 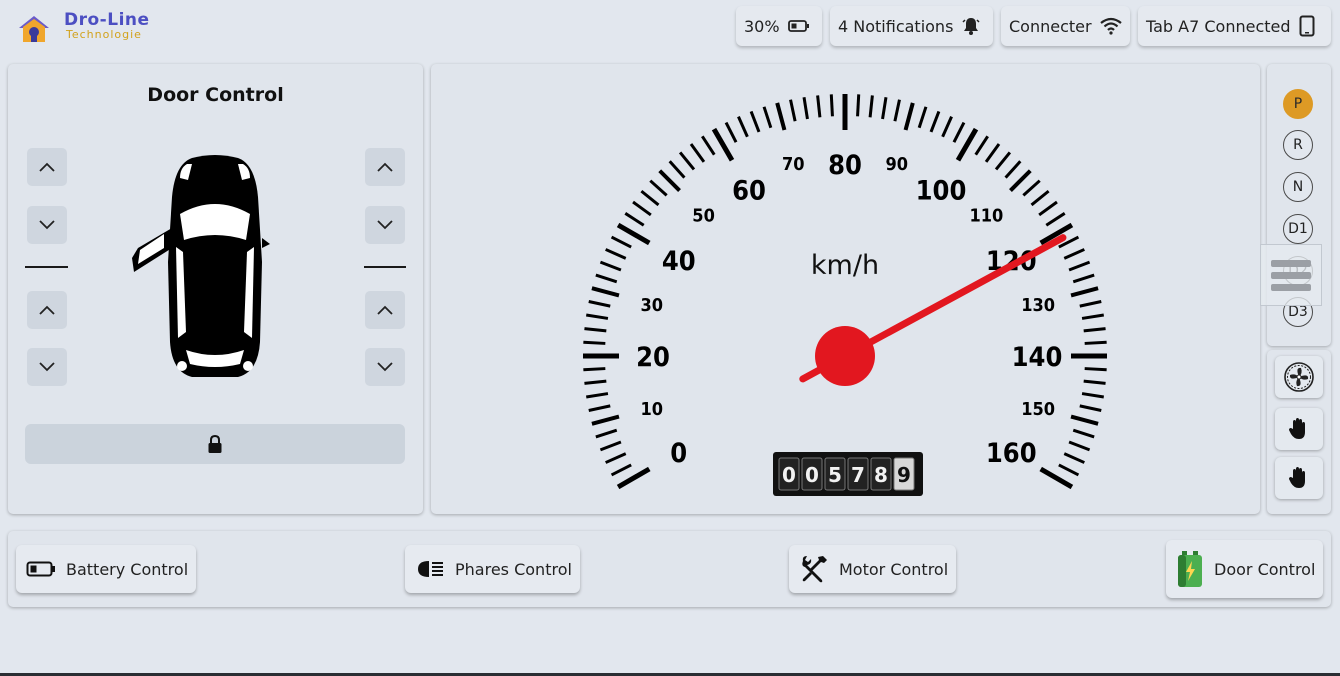 I want to click on gear-n-button: N, so click(x=1298, y=187).